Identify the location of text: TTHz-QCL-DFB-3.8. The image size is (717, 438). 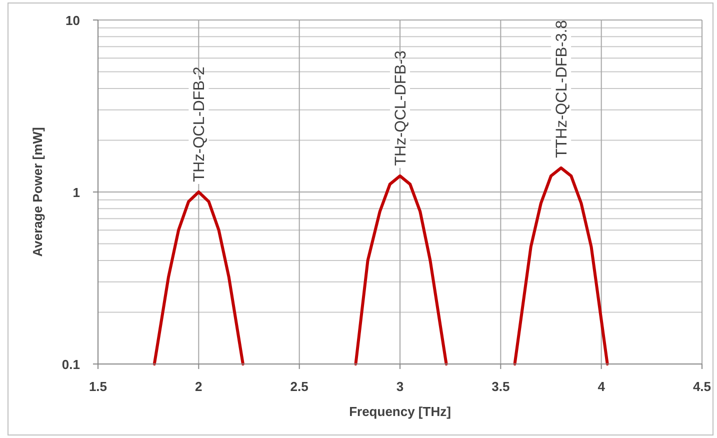
(562, 89).